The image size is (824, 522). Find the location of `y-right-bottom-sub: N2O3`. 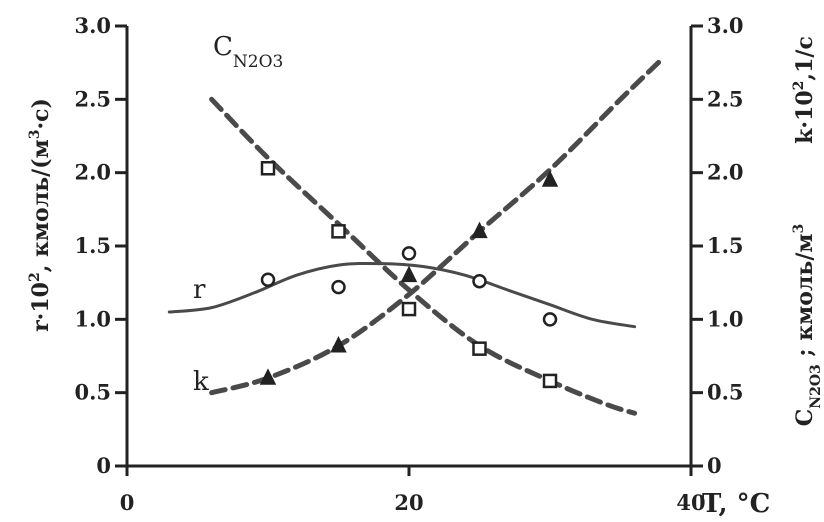

y-right-bottom-sub: N2O3 is located at coordinates (816, 386).